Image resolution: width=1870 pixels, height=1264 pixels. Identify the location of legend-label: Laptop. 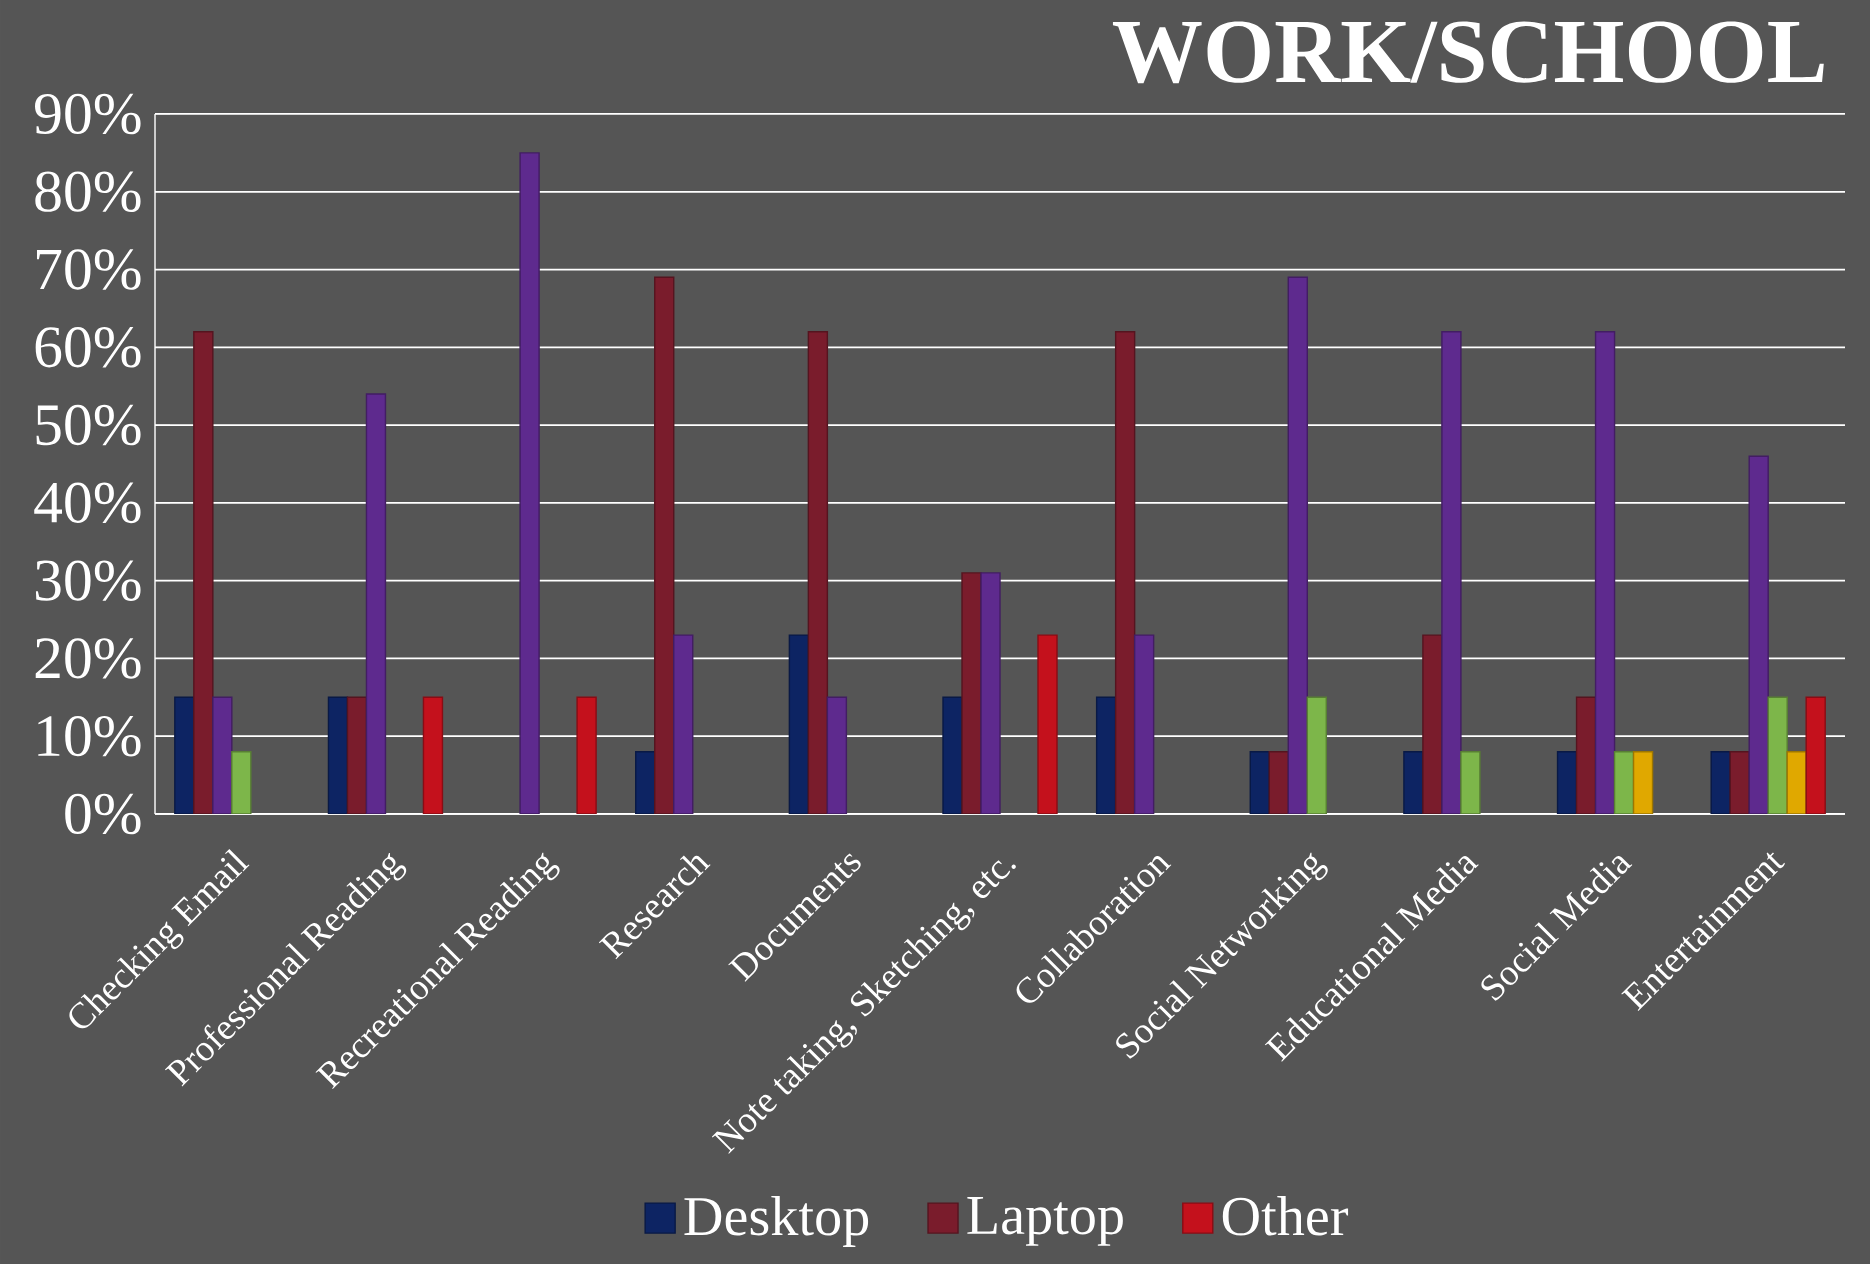
(1045, 1221).